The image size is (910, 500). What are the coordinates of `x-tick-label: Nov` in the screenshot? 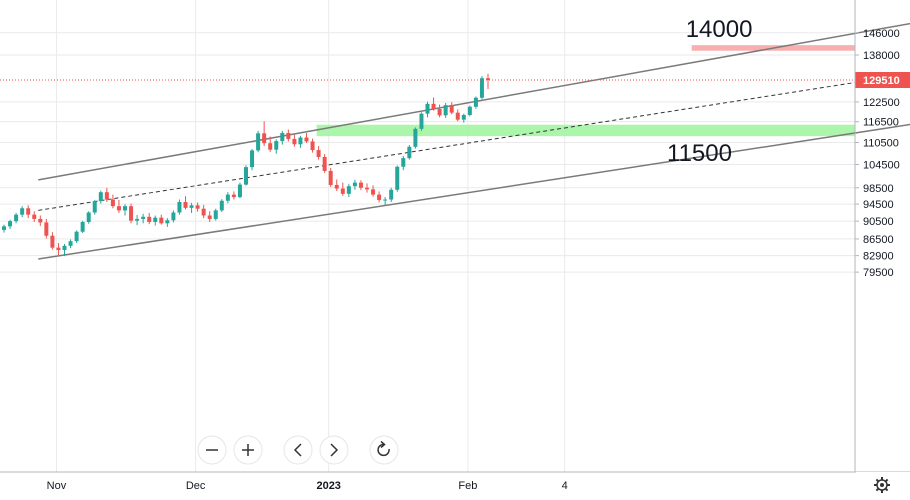 It's located at (57, 486).